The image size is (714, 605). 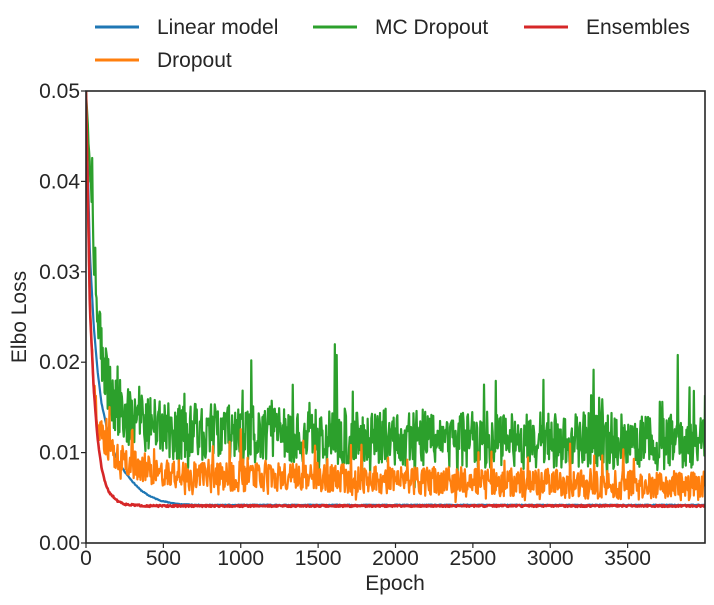 I want to click on x-tick-label: 3000, so click(x=550, y=558).